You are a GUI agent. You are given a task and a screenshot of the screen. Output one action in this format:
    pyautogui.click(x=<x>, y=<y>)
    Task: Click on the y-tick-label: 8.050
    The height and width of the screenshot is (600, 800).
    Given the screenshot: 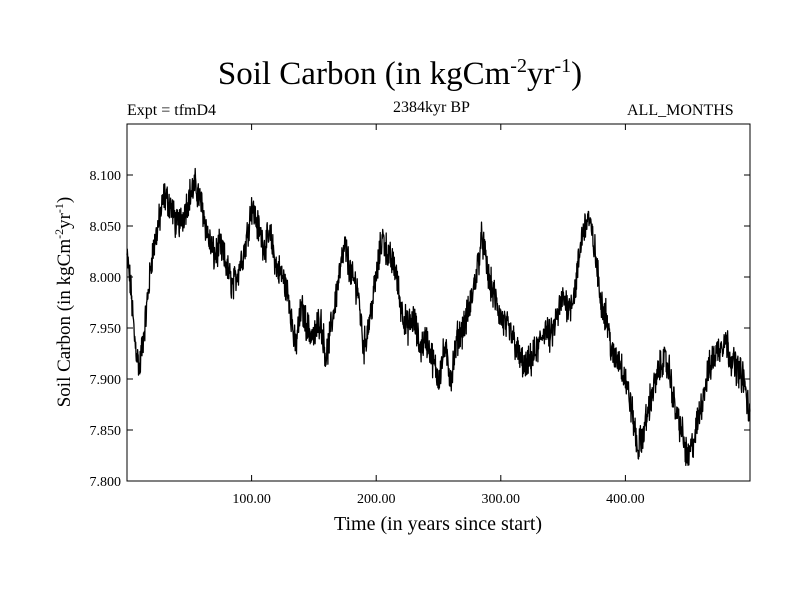 What is the action you would take?
    pyautogui.click(x=106, y=227)
    